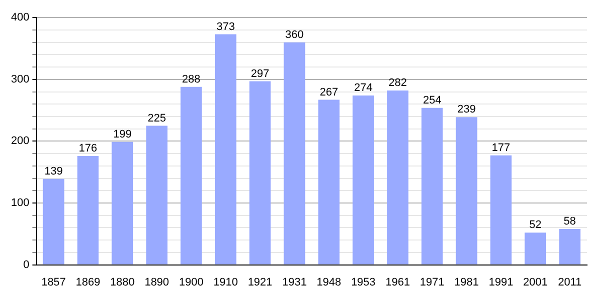 The height and width of the screenshot is (300, 605). I want to click on x-tick-label: 1857, so click(53, 282).